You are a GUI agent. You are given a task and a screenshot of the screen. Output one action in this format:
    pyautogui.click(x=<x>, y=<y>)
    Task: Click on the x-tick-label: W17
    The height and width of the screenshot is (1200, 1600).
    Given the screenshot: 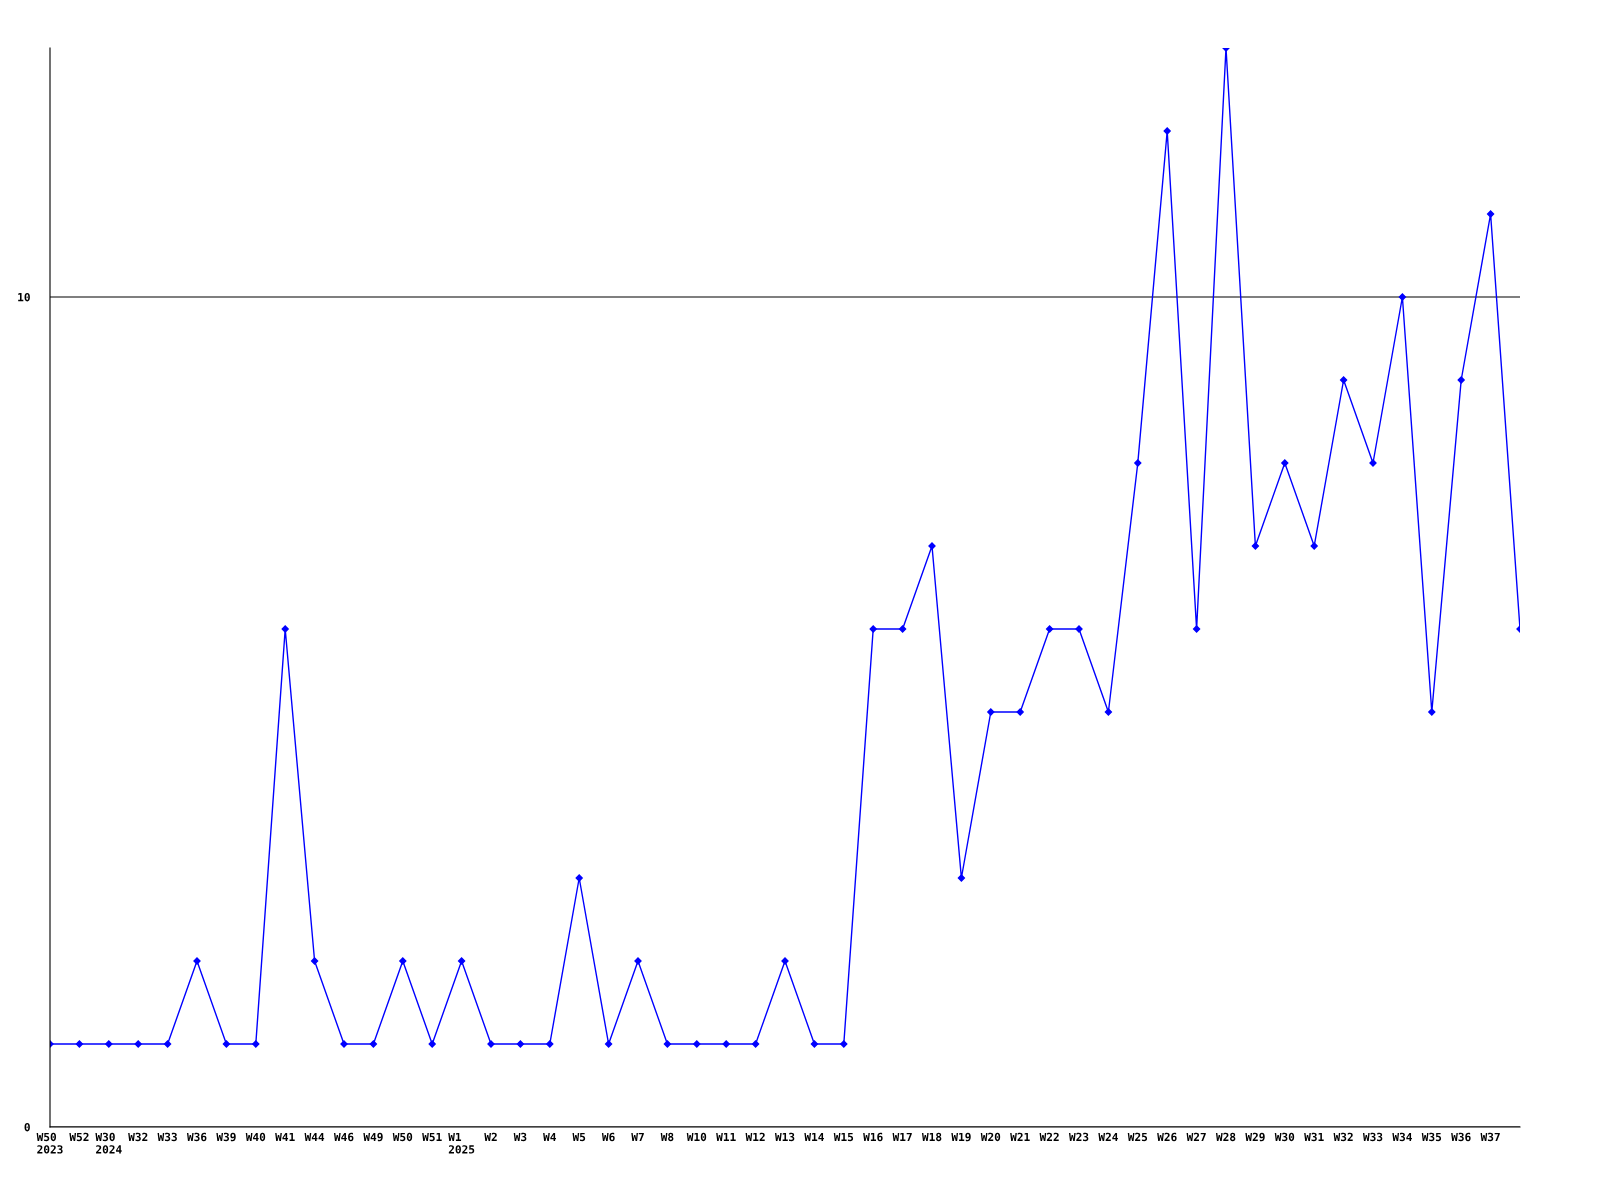 What is the action you would take?
    pyautogui.click(x=902, y=1136)
    